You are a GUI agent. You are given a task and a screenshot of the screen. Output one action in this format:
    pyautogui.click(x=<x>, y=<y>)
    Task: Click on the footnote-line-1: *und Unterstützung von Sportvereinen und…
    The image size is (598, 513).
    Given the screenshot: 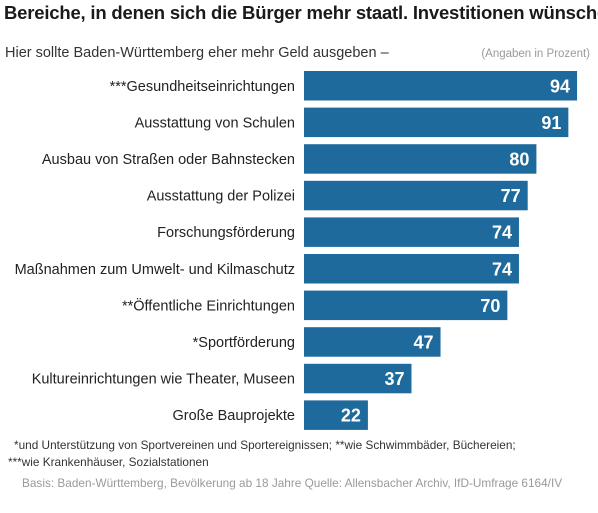 What is the action you would take?
    pyautogui.click(x=265, y=445)
    